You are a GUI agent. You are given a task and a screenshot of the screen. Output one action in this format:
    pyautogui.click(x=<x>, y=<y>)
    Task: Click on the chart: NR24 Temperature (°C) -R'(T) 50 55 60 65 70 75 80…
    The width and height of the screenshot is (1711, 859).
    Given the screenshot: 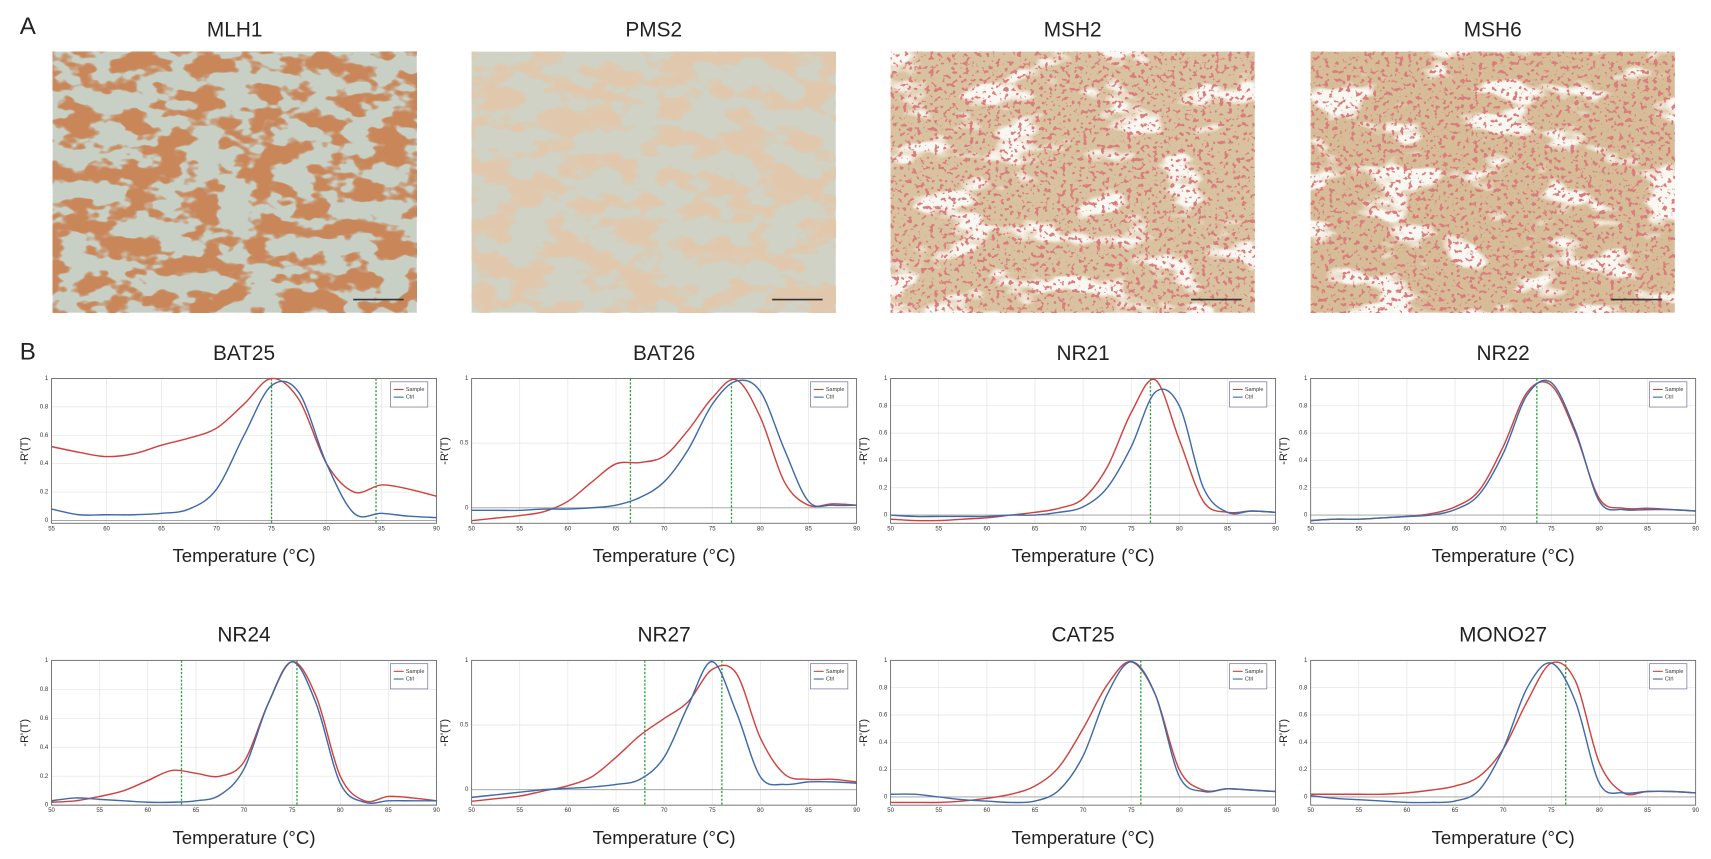 What is the action you would take?
    pyautogui.click(x=229, y=736)
    